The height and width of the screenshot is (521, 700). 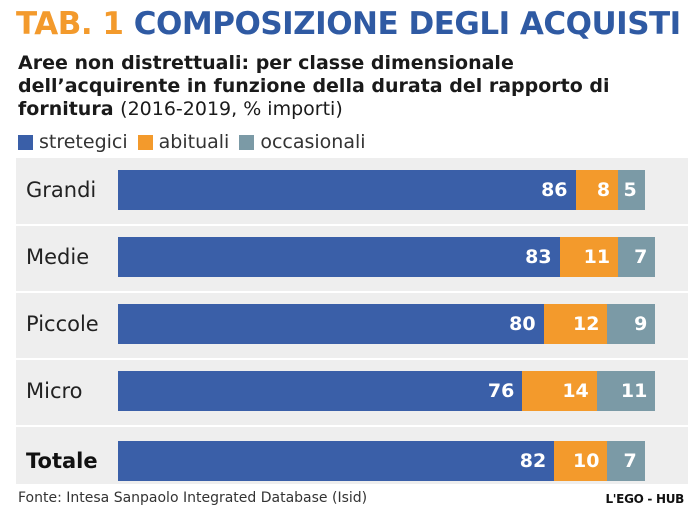 I want to click on data-label-stretegici-totale: 82, so click(x=533, y=461).